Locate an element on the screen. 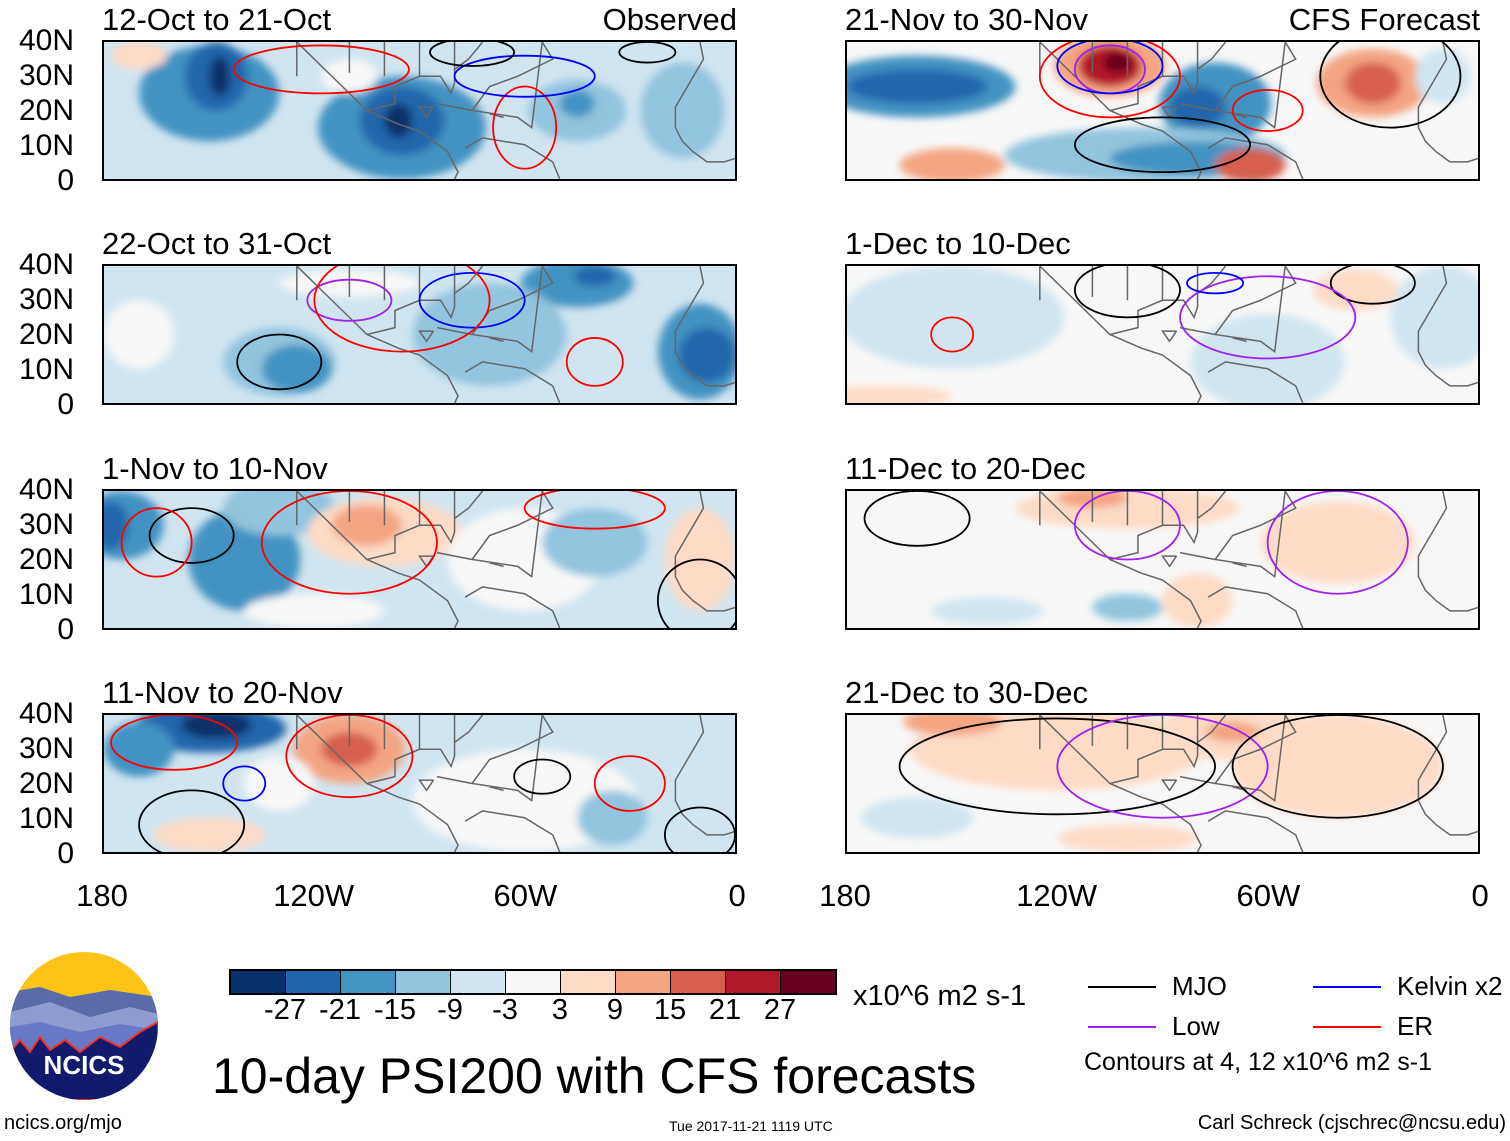  colorbar-tick-label: 3 is located at coordinates (560, 1010).